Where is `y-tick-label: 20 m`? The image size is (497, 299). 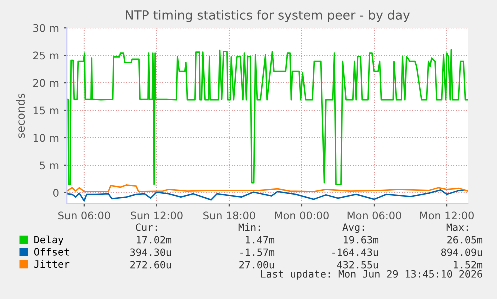 y-tick-label: 20 m is located at coordinates (46, 83).